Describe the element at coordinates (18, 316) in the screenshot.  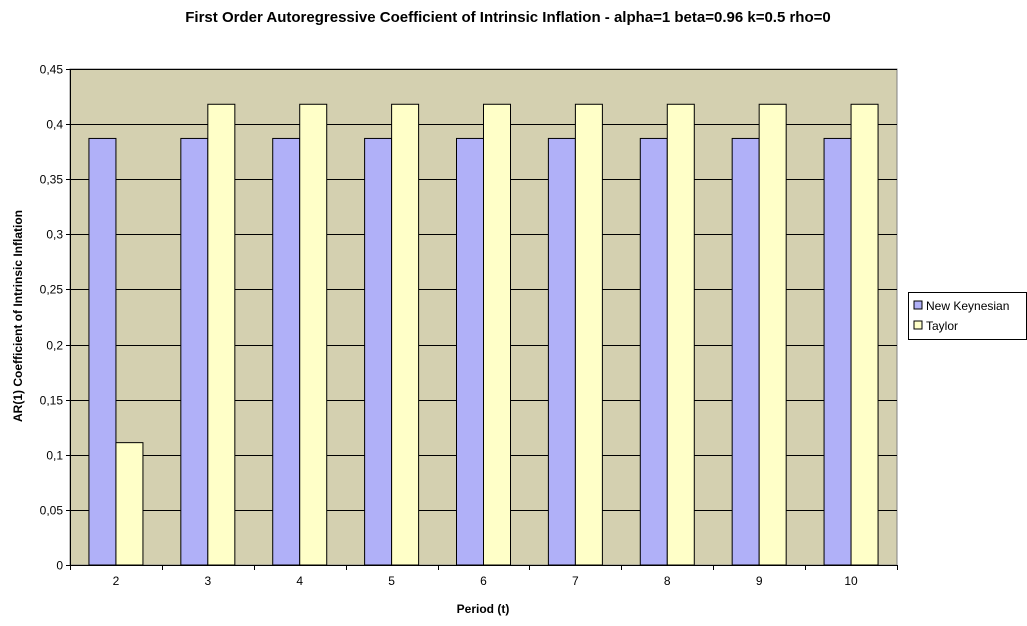
I see `y-axis-title: AR(1) Coefficient of Intrinsic Inflation` at that location.